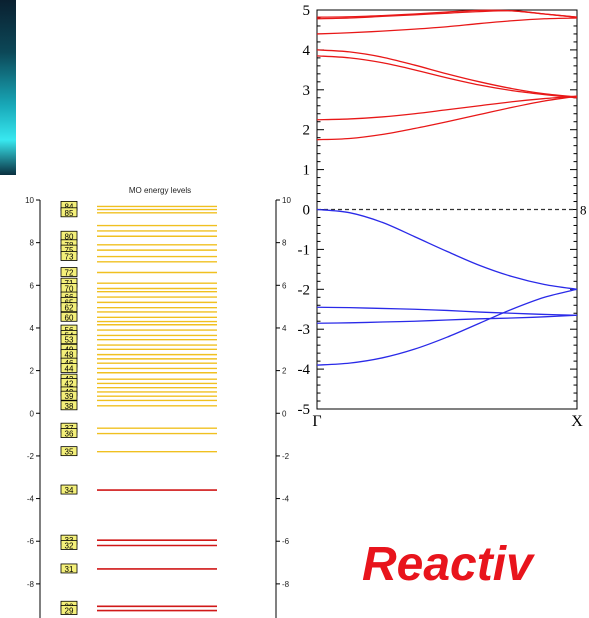 The image size is (589, 618). I want to click on band-y-tick-label: -4, so click(304, 370).